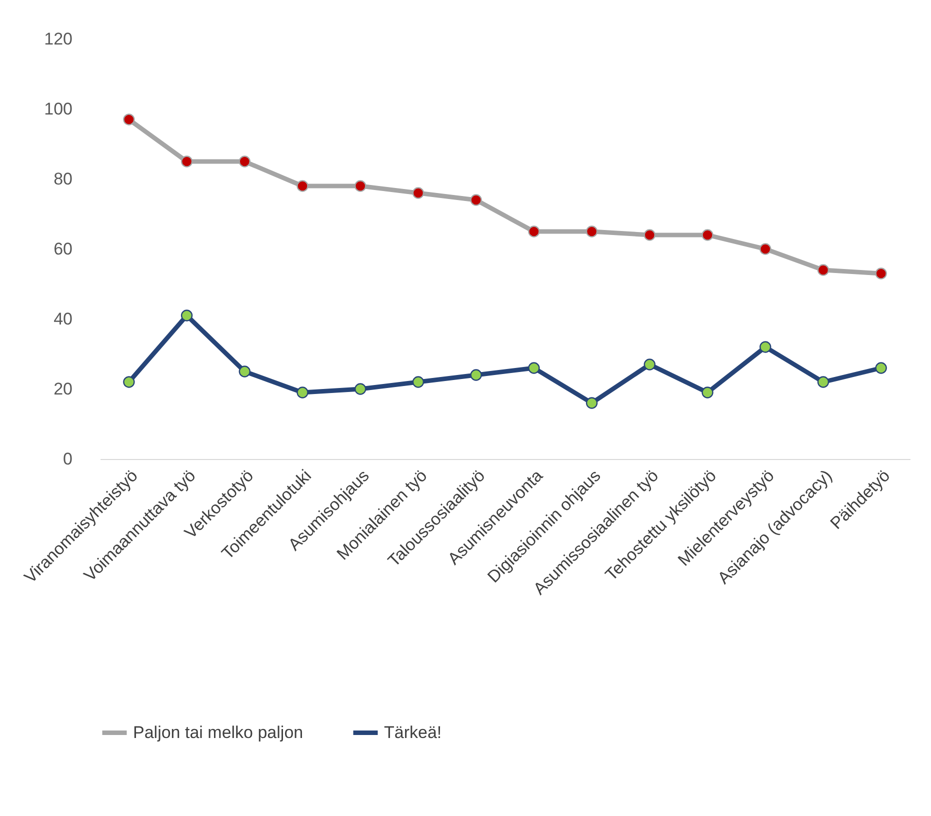  Describe the element at coordinates (218, 732) in the screenshot. I see `legend-label: Paljon tai melko paljon` at that location.